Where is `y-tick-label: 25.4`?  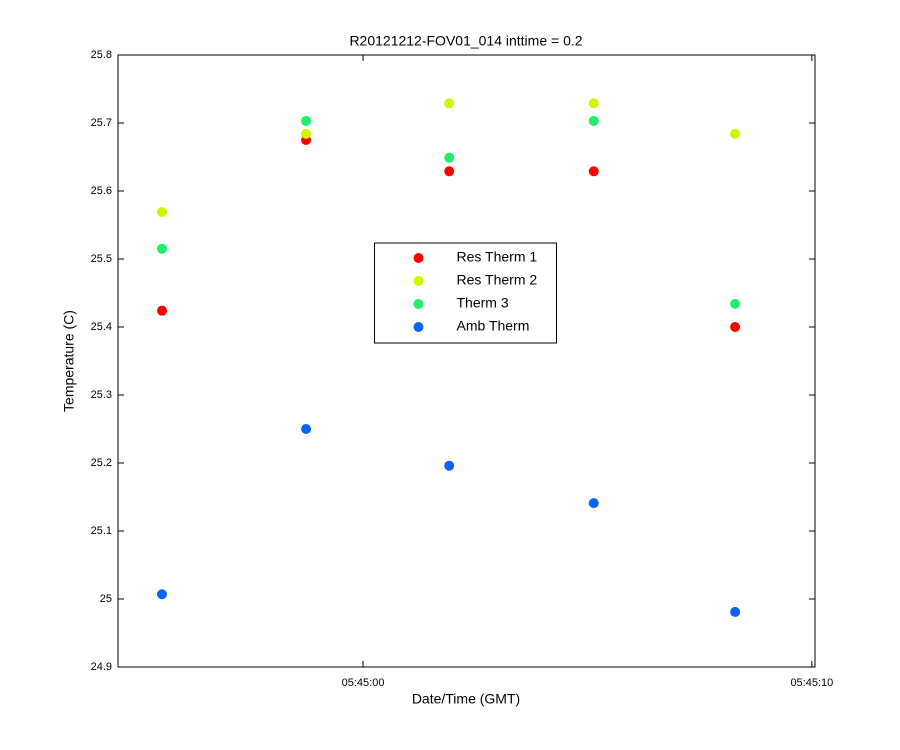 y-tick-label: 25.4 is located at coordinates (101, 327).